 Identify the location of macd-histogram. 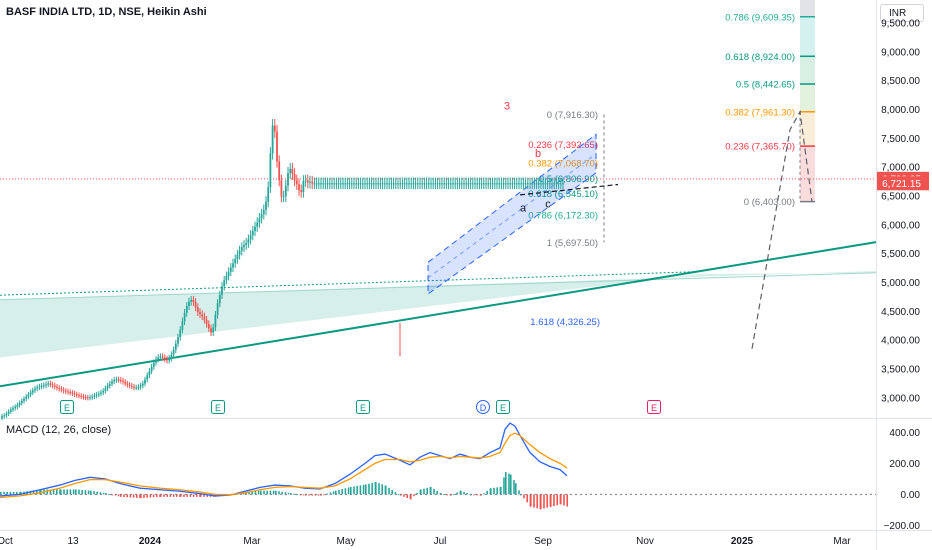
(284, 491).